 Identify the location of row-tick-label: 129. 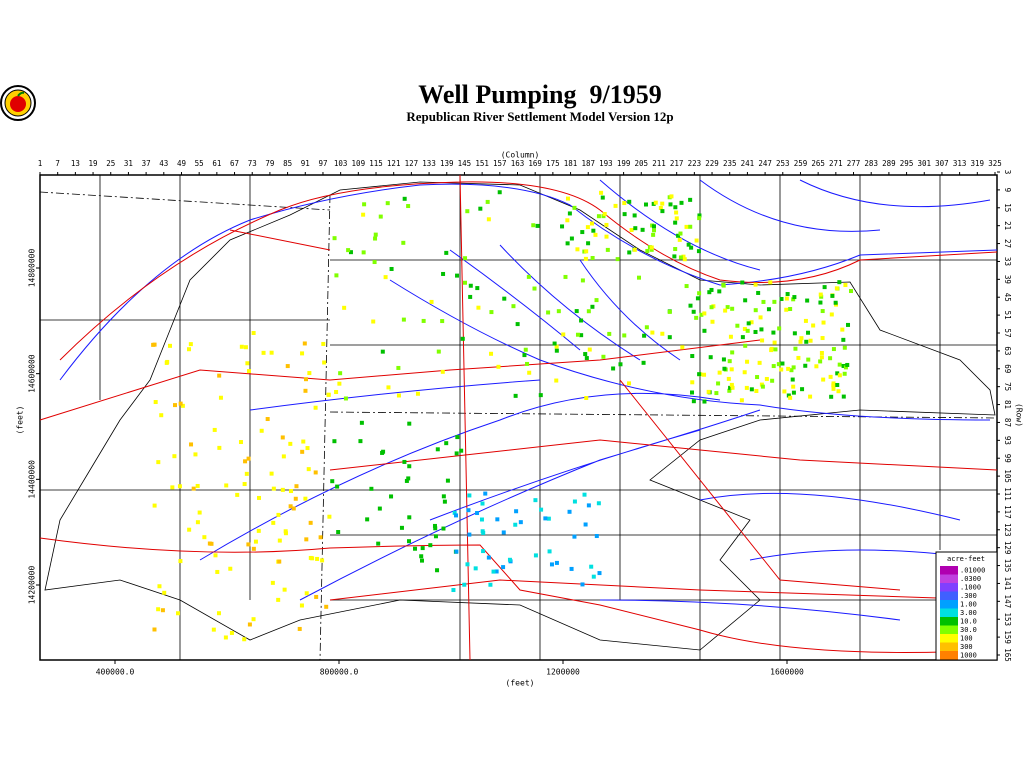
(1007, 548).